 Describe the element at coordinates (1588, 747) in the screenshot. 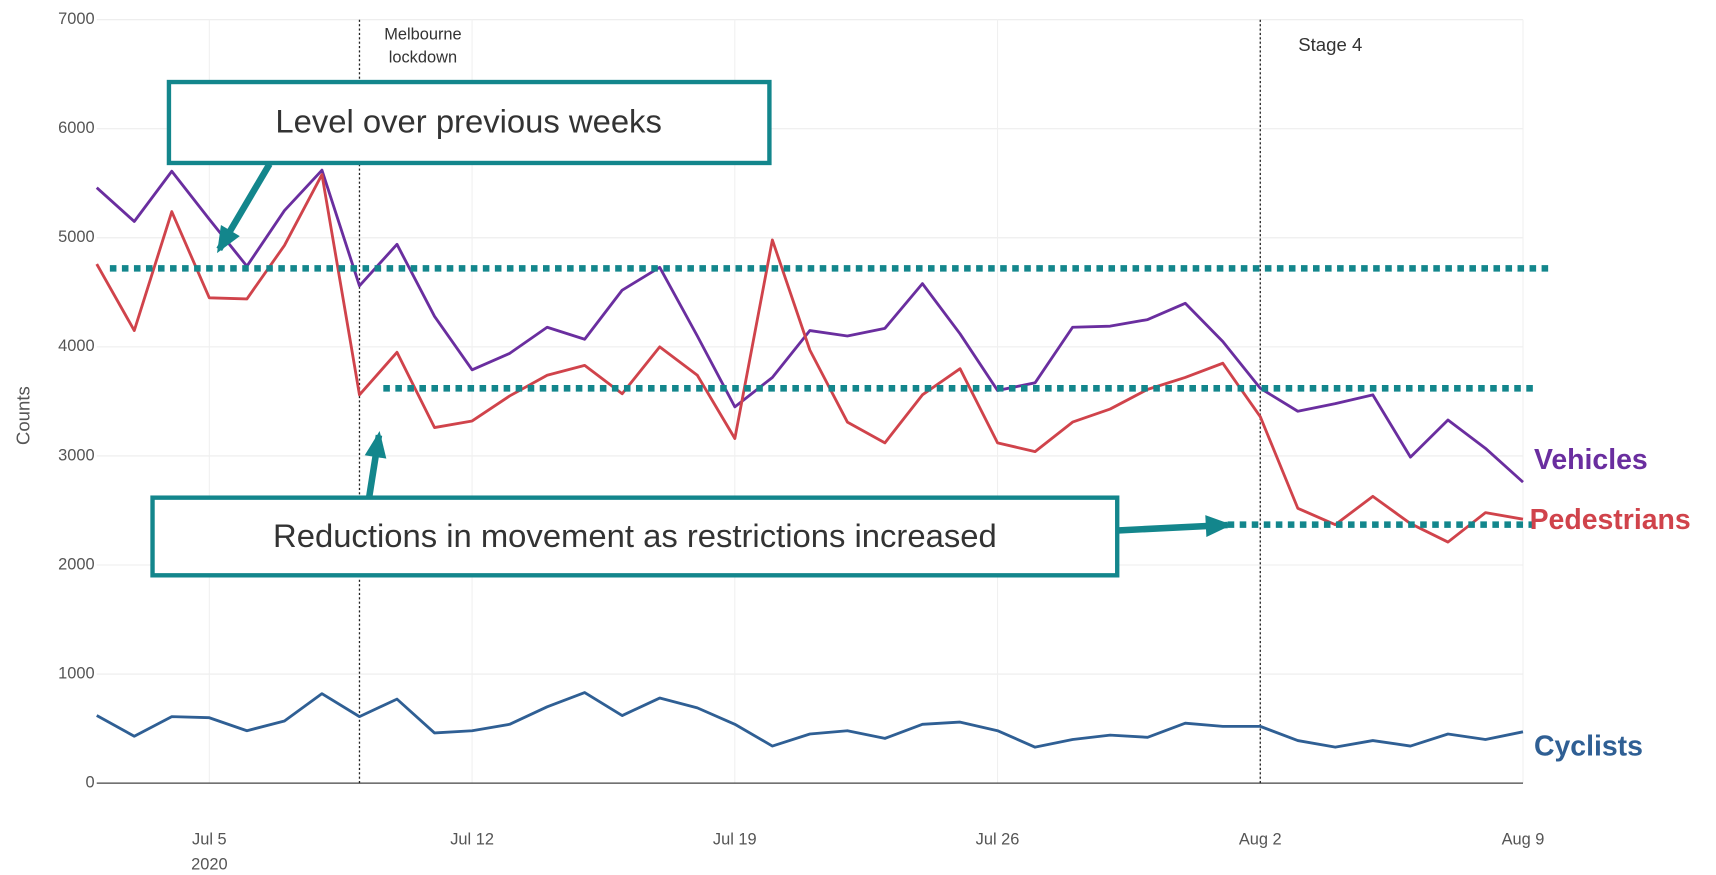

I see `series-label: Cyclists` at that location.